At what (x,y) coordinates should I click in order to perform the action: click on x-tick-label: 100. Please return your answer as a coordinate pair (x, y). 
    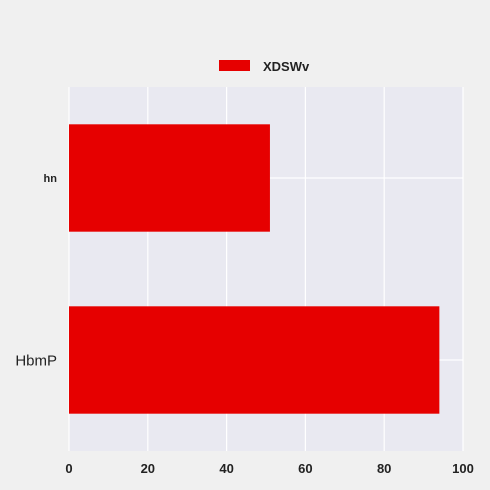
    Looking at the image, I should click on (463, 468).